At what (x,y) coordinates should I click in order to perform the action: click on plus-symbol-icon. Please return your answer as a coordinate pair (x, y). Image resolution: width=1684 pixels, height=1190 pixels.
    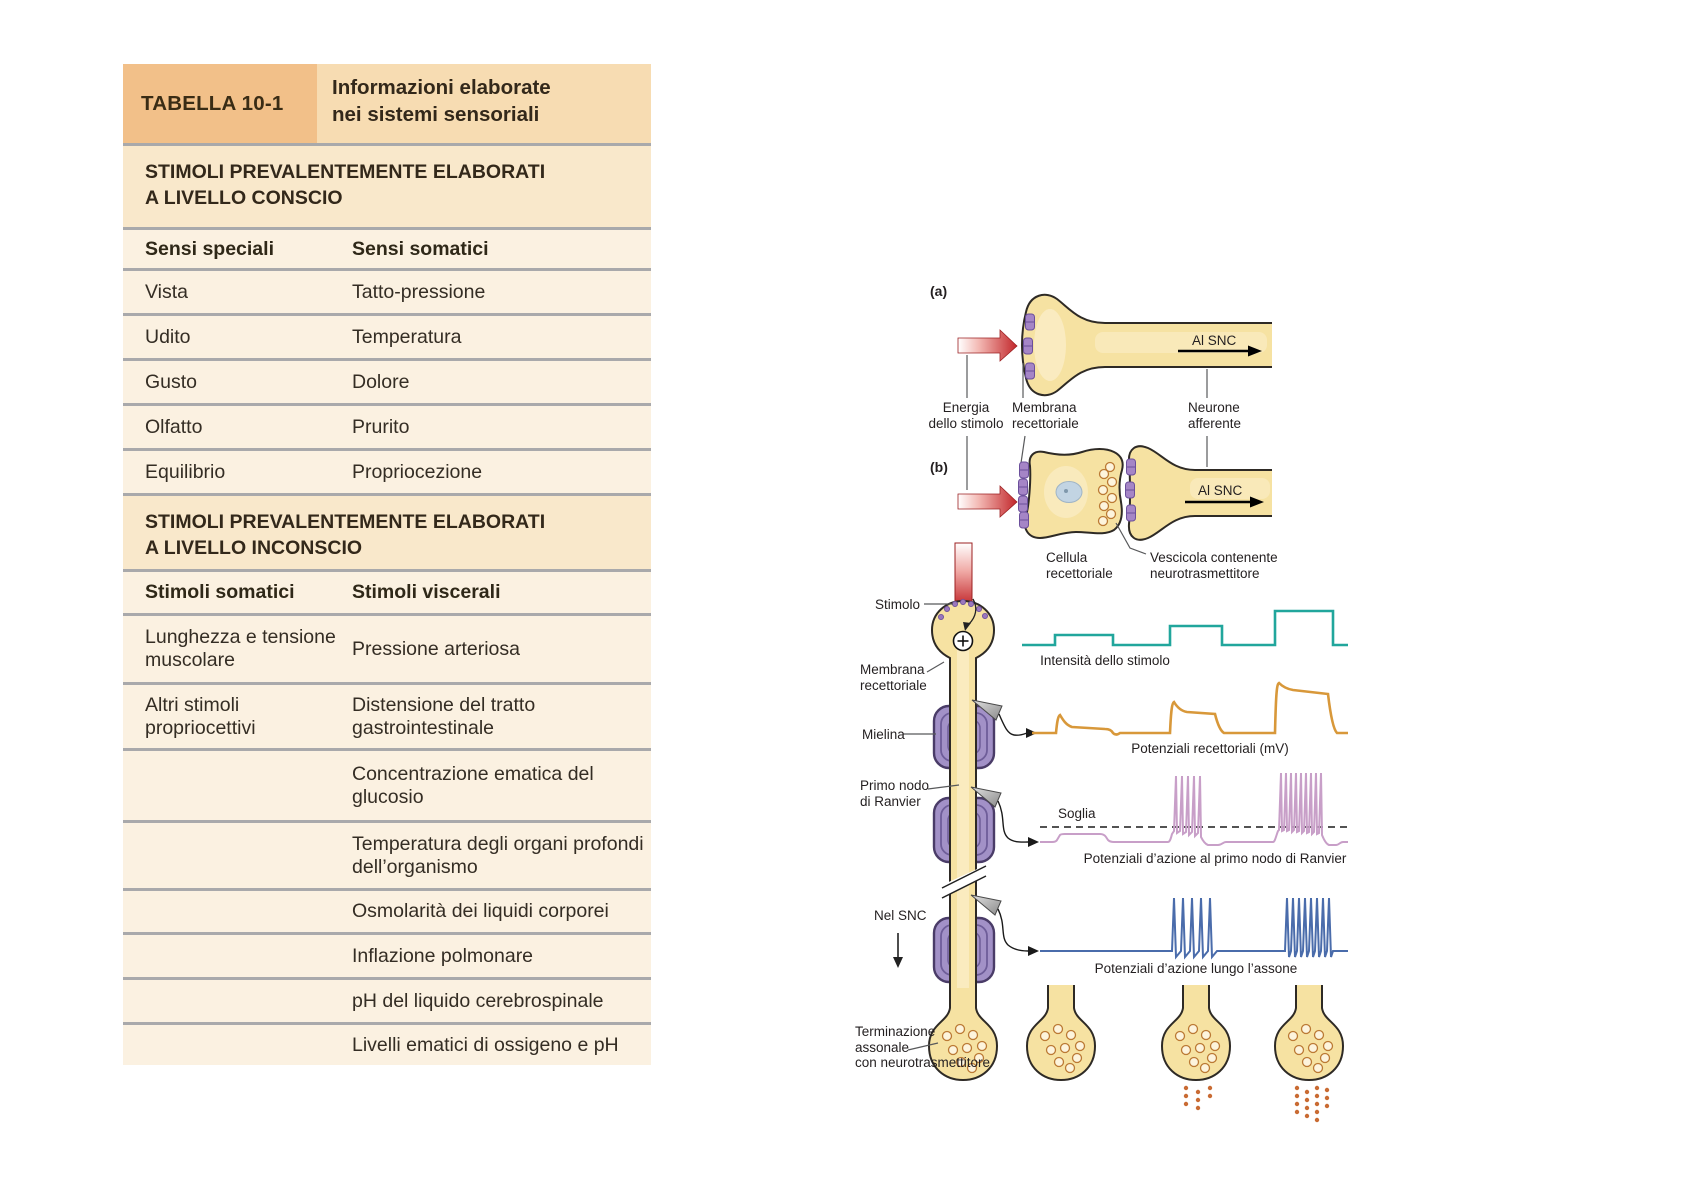
    Looking at the image, I should click on (963, 641).